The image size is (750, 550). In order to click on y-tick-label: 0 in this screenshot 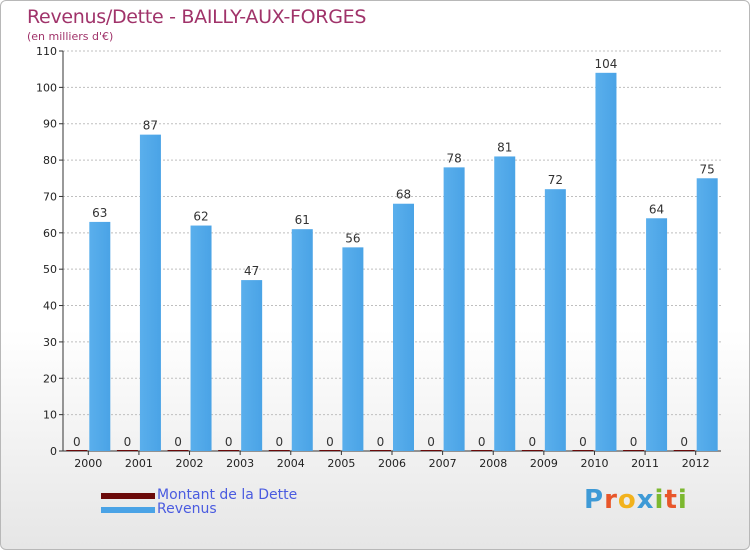, I will do `click(53, 451)`.